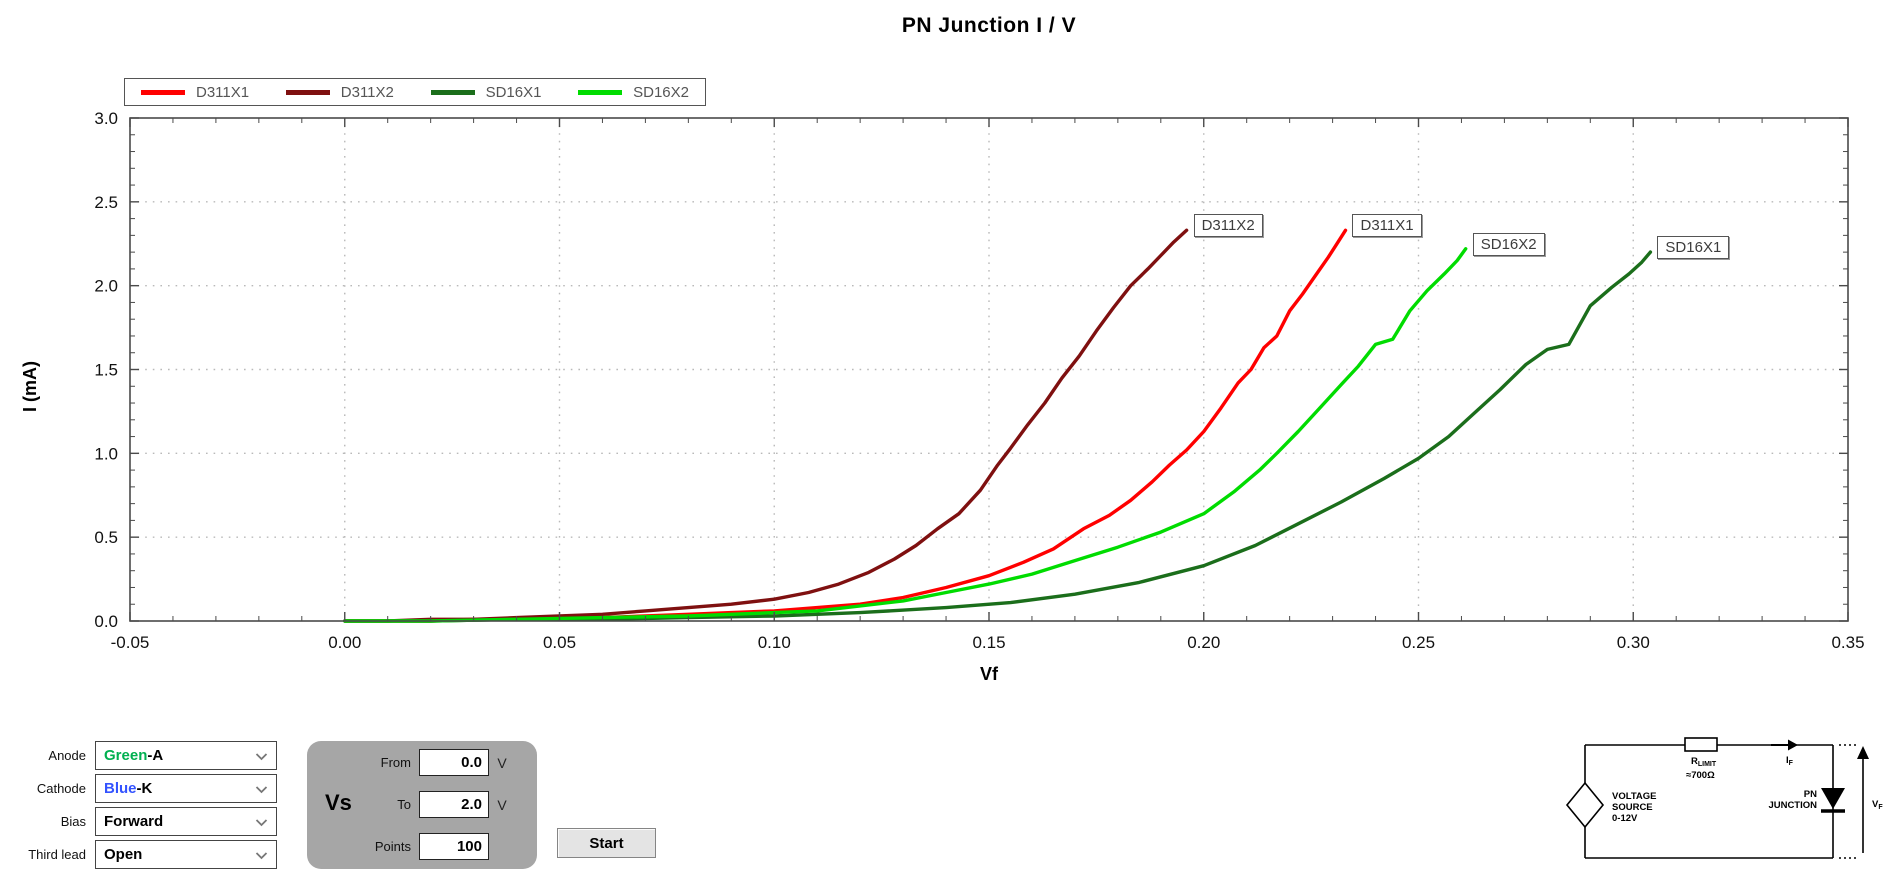 The width and height of the screenshot is (1892, 878). What do you see at coordinates (130, 642) in the screenshot?
I see `x-tick-label: -0.05` at bounding box center [130, 642].